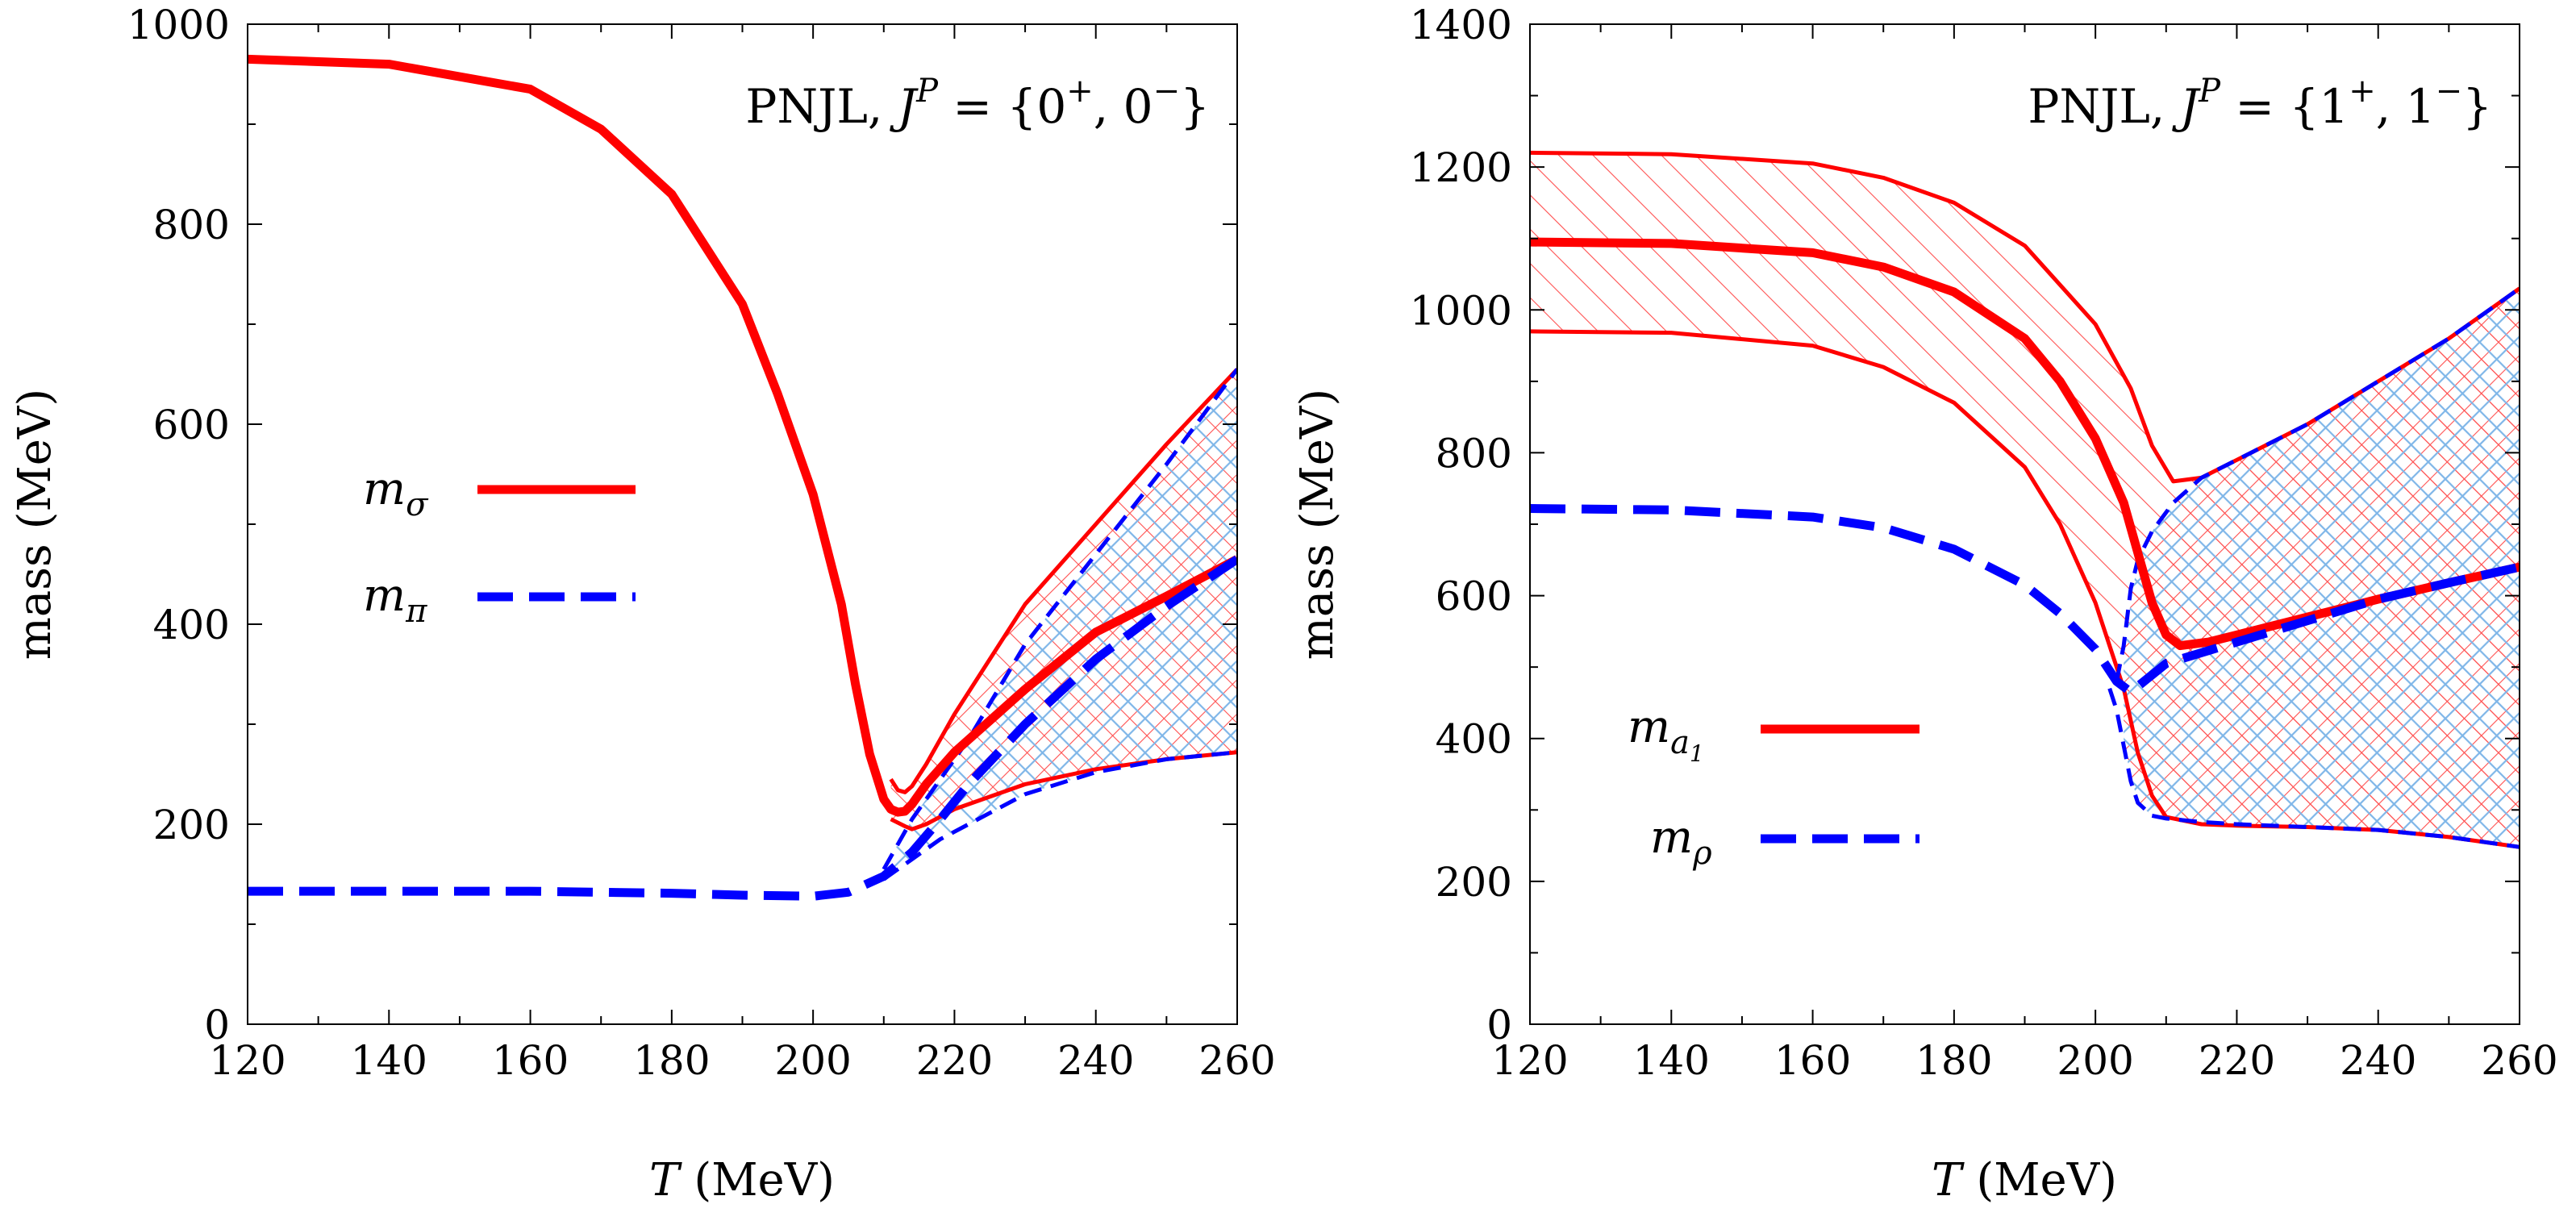 The width and height of the screenshot is (2576, 1221). Describe the element at coordinates (2449, 91) in the screenshot. I see `right-title-sup2: −` at that location.